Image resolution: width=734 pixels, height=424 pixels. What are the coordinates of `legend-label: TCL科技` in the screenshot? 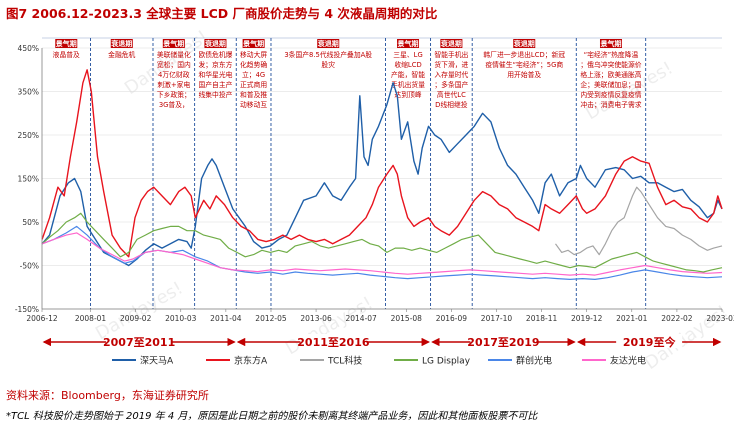 It's located at (344, 361).